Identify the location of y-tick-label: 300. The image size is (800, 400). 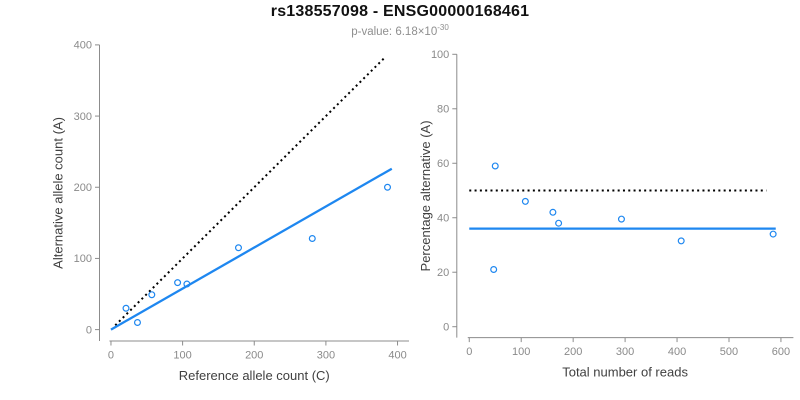
(83, 117).